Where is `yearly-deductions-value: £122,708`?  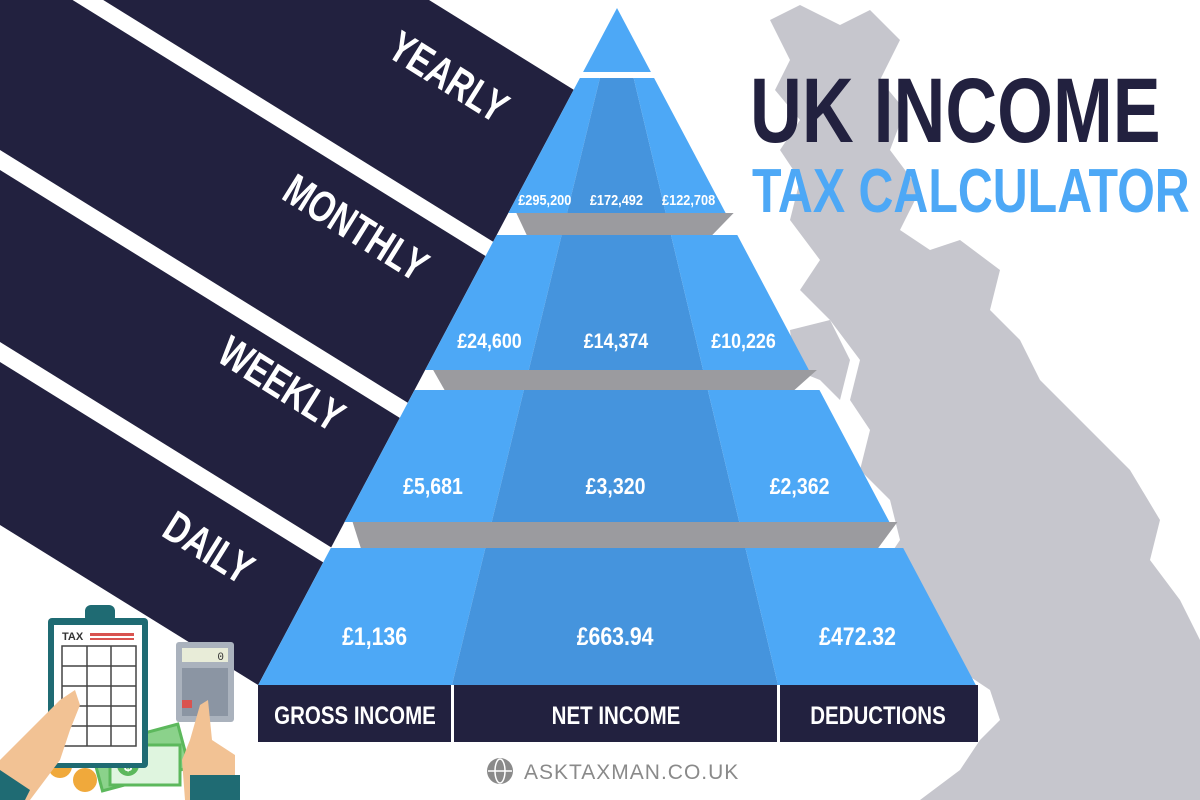 yearly-deductions-value: £122,708 is located at coordinates (688, 199).